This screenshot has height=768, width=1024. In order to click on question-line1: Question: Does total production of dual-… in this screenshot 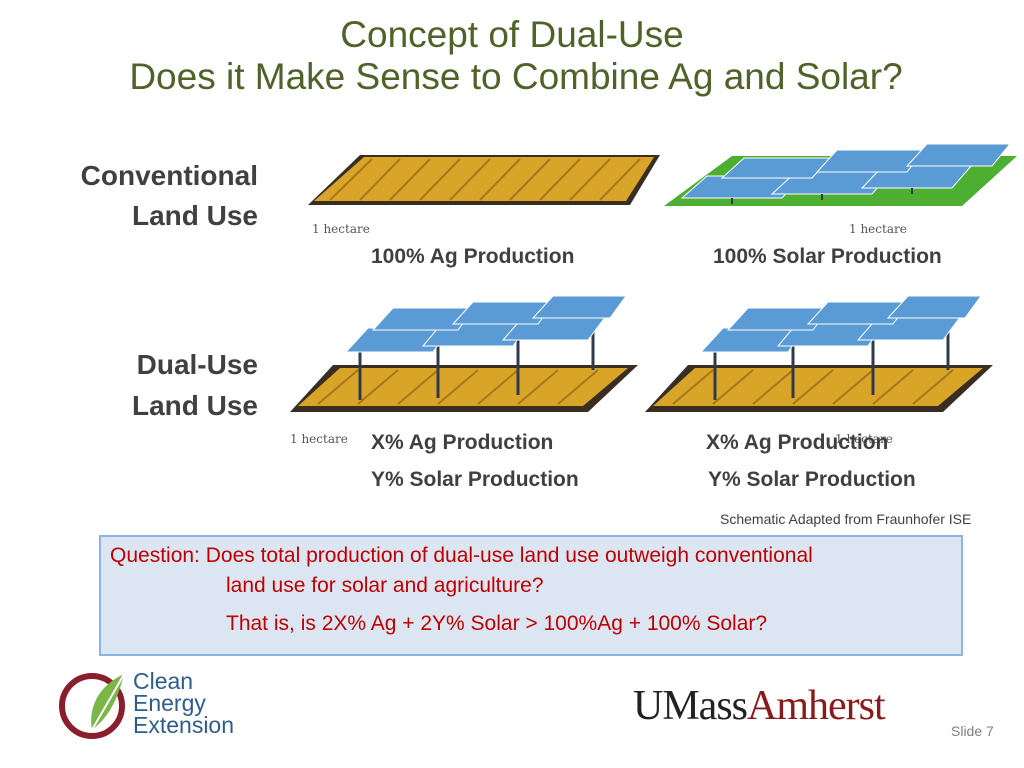, I will do `click(461, 555)`.